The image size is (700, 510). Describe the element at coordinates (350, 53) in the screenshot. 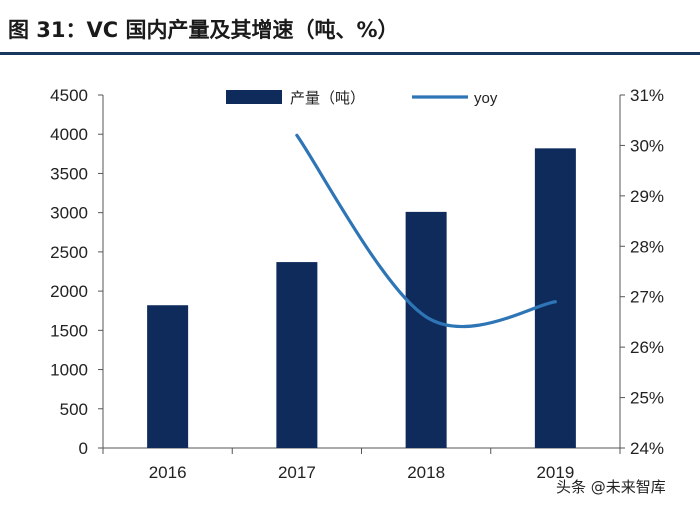

I see `title-rule` at that location.